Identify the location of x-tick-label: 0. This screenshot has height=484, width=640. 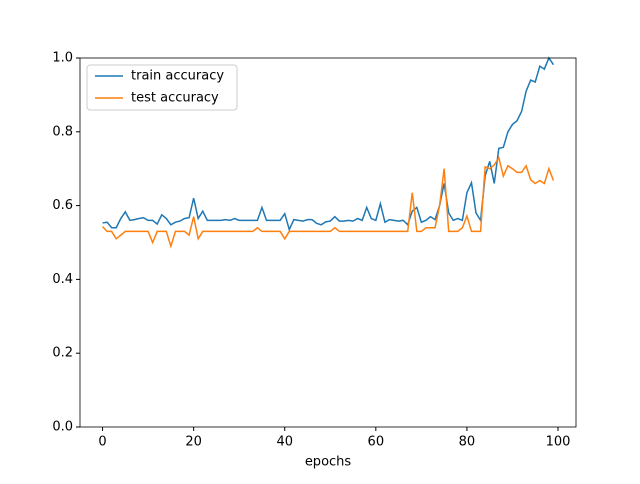
(102, 442).